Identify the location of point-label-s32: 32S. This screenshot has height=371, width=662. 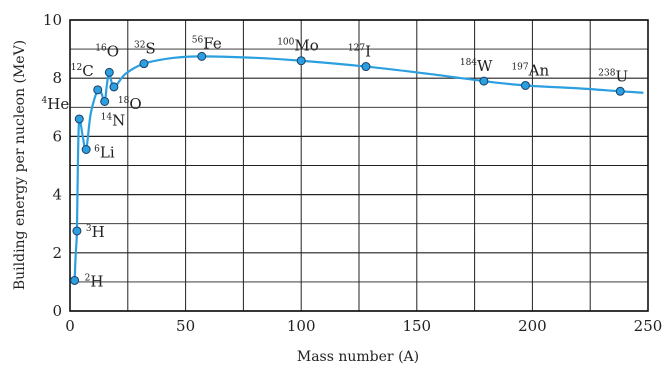
(145, 49).